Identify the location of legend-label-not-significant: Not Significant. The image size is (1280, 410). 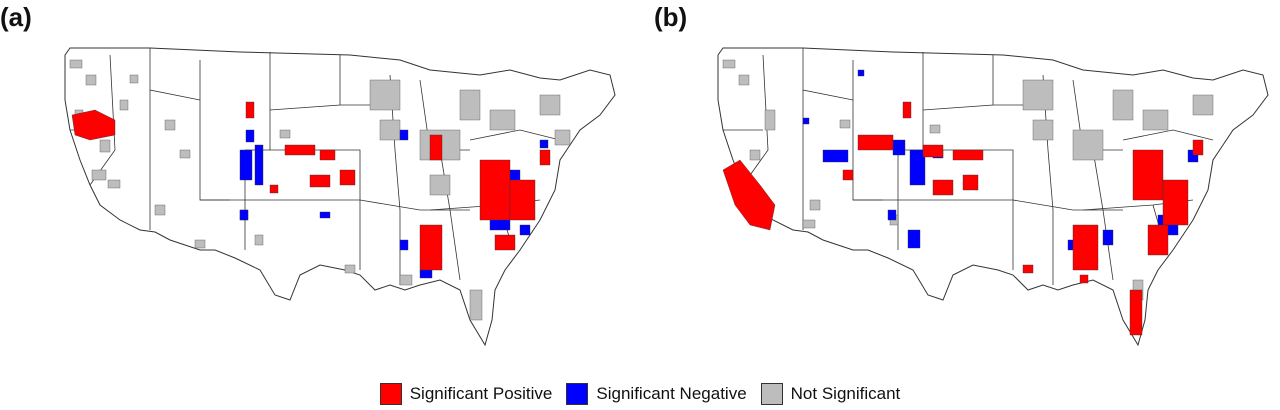
(845, 393).